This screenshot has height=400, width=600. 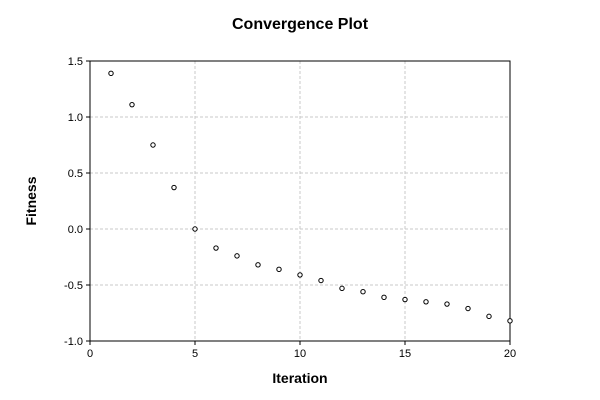 I want to click on y-tick-label: -1.0, so click(x=73, y=342).